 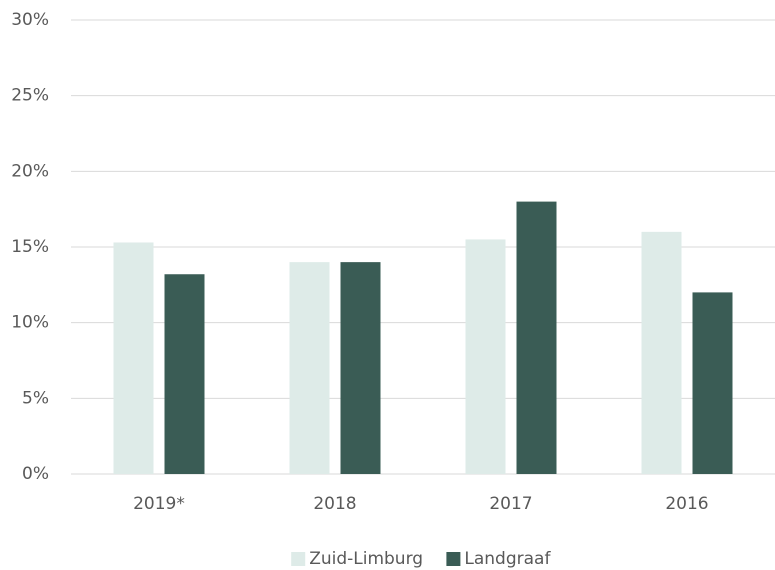 I want to click on y-tick-label: 30%, so click(x=30, y=20).